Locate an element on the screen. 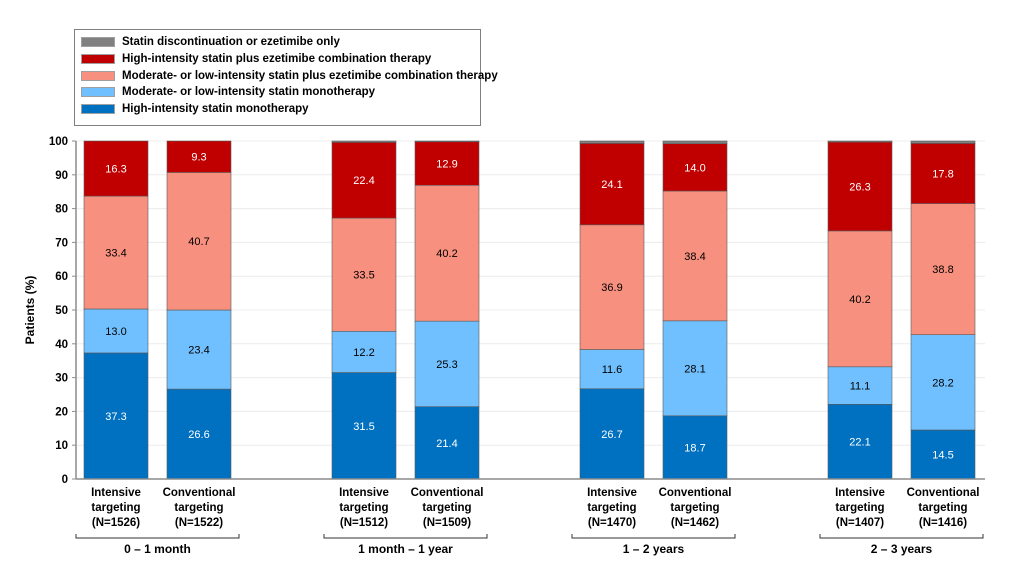 The width and height of the screenshot is (1023, 566). x-category-label: (N=1522) is located at coordinates (199, 523).